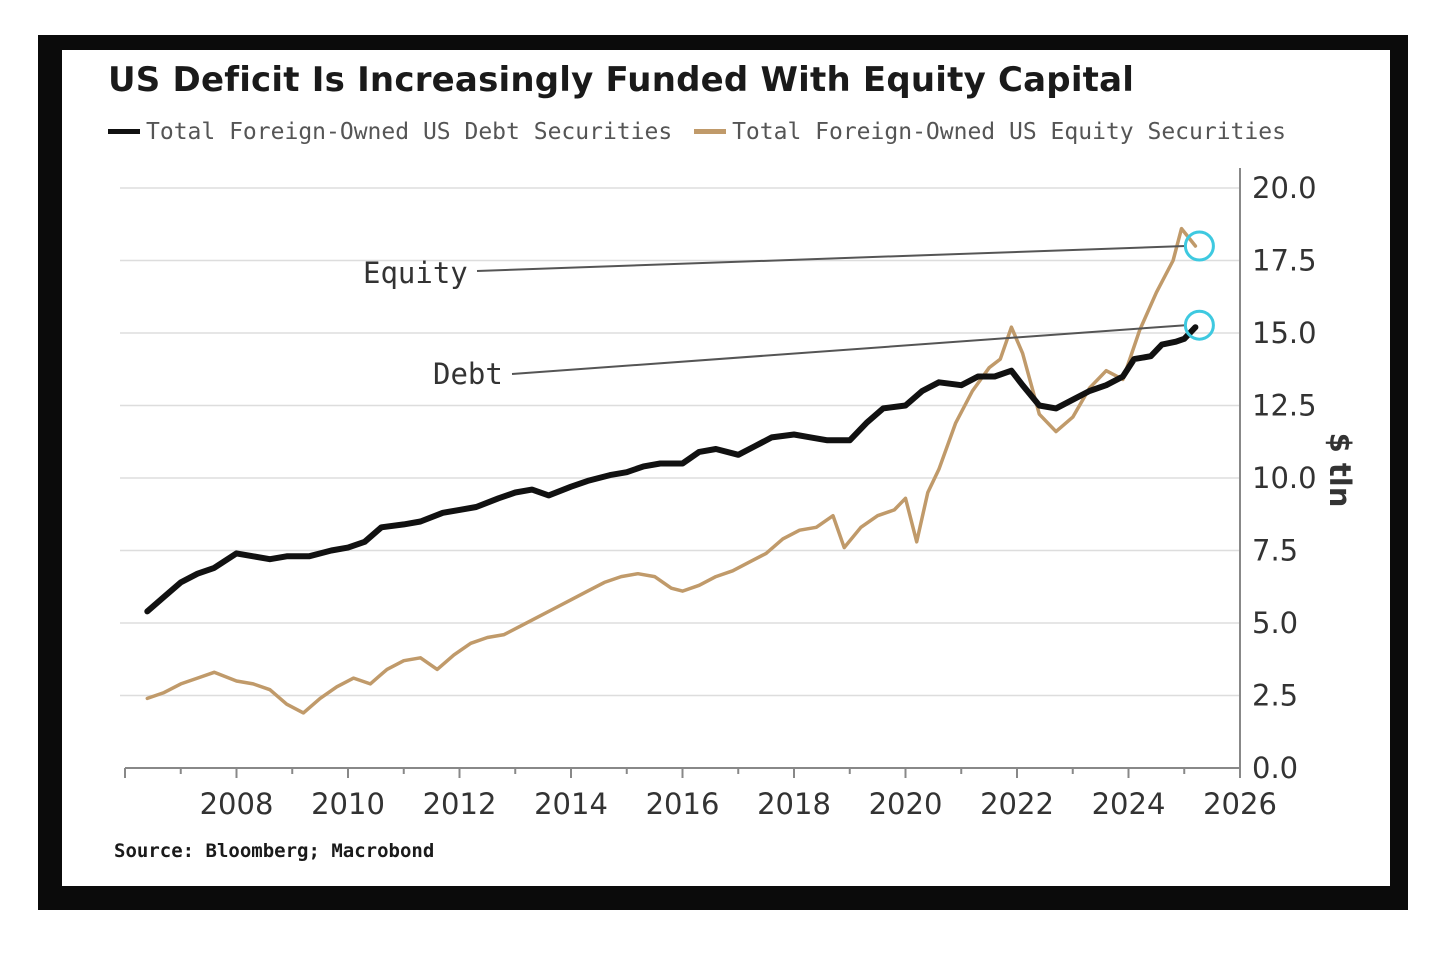 This screenshot has width=1456, height=958. What do you see at coordinates (1284, 478) in the screenshot?
I see `y-tick-label: 10.0` at bounding box center [1284, 478].